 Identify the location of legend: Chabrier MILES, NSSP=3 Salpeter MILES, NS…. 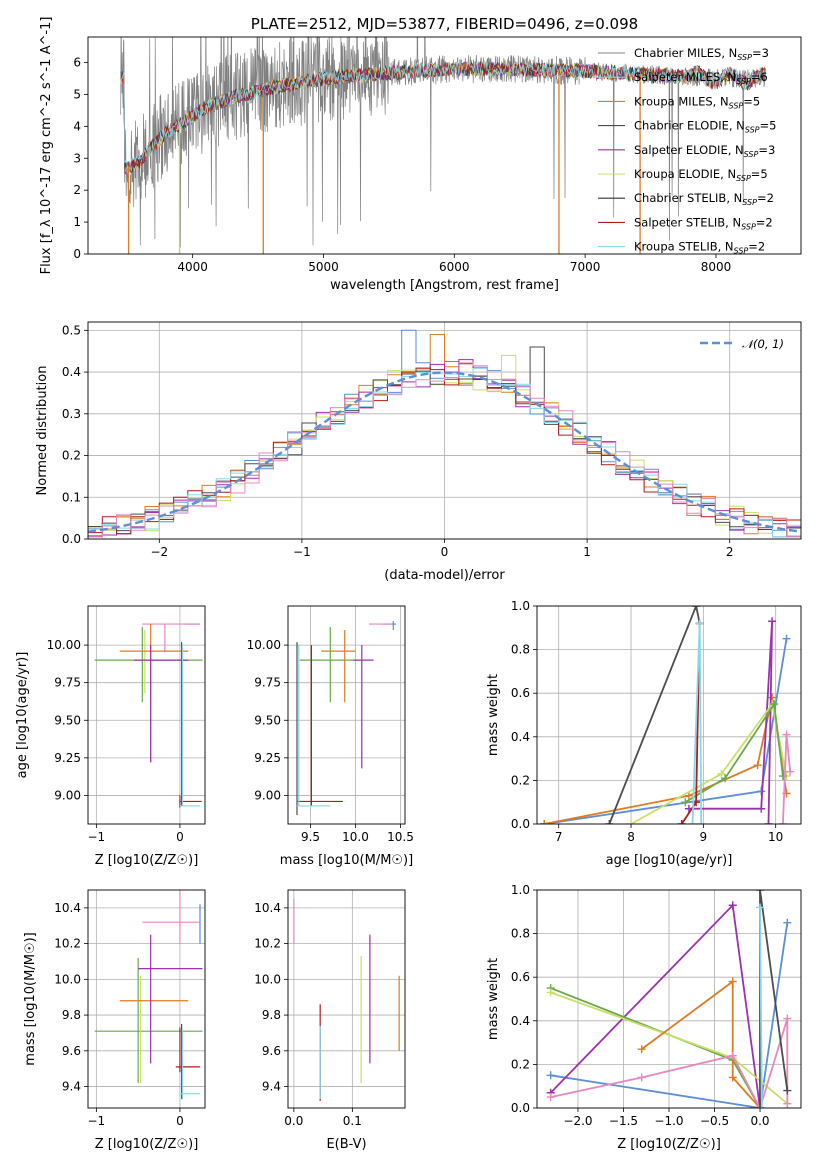
(687, 151).